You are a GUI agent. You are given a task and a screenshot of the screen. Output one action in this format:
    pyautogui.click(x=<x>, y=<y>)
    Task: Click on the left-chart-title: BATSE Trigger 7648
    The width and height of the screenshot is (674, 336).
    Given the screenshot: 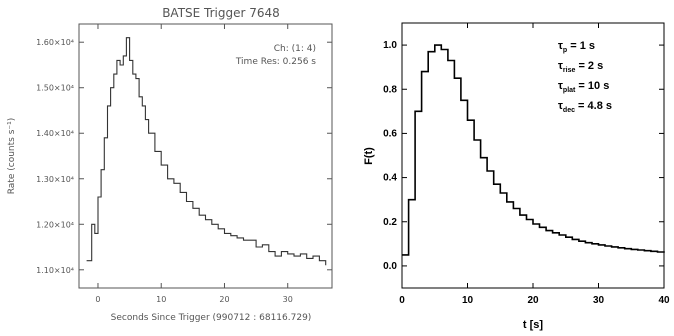 What is the action you would take?
    pyautogui.click(x=221, y=13)
    